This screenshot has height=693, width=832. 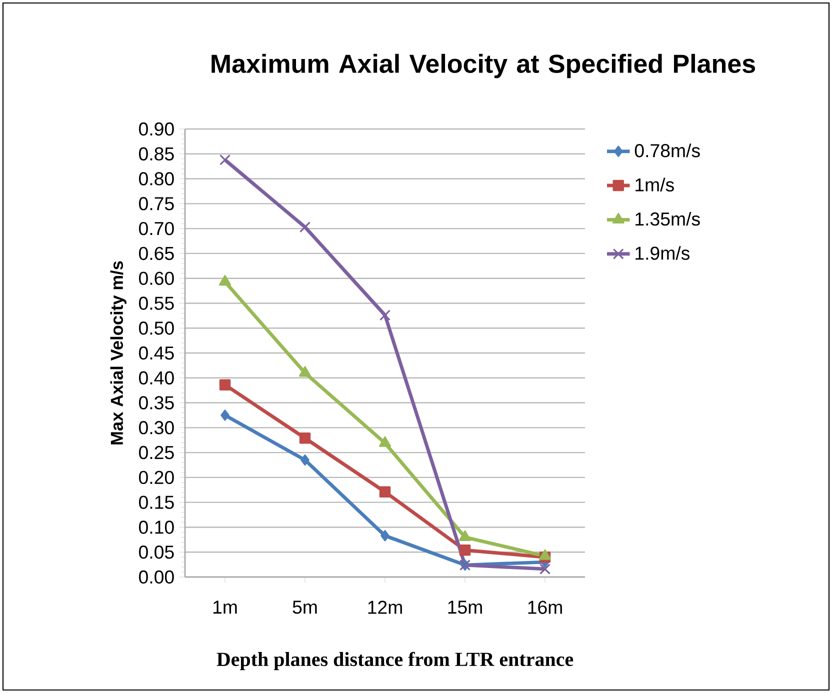 I want to click on legend-label: 1.9m/s, so click(x=663, y=253).